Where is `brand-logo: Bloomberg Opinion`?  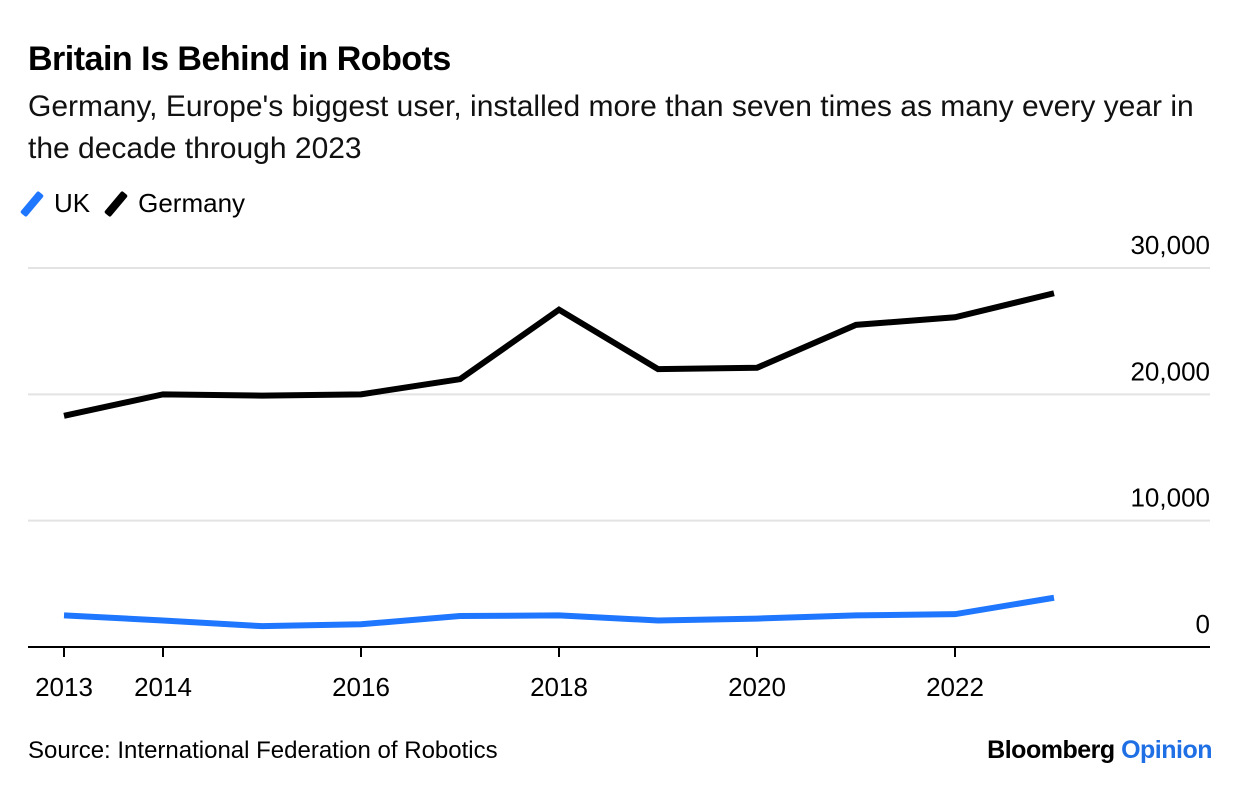
brand-logo: Bloomberg Opinion is located at coordinates (1099, 750).